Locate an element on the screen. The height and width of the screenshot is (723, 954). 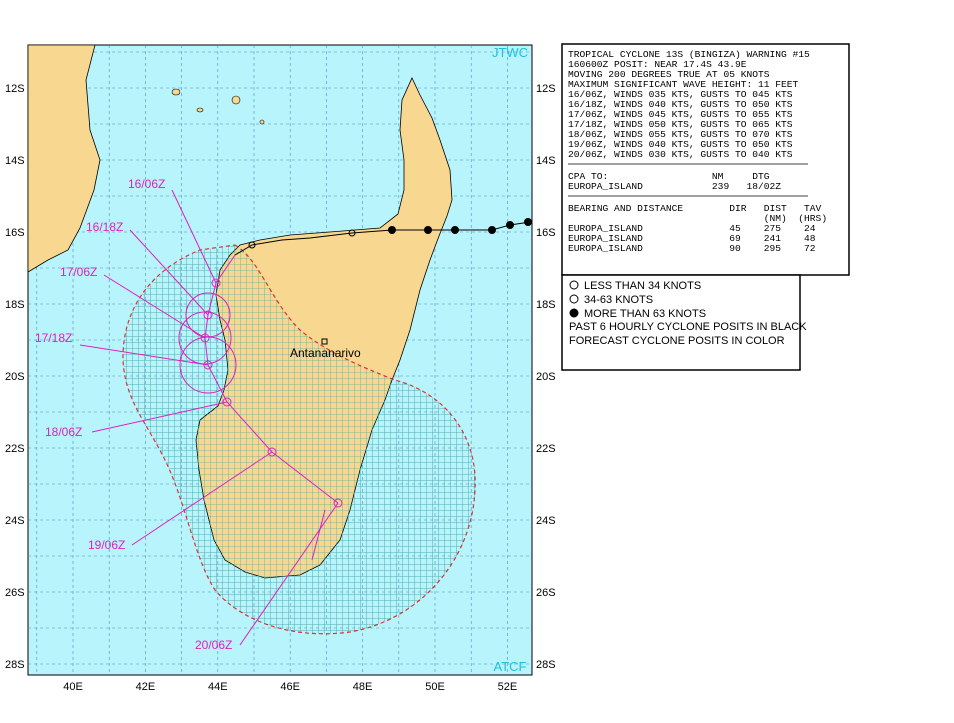
warning-line: EUROPA_ISLAND 45 275 24 is located at coordinates (692, 228).